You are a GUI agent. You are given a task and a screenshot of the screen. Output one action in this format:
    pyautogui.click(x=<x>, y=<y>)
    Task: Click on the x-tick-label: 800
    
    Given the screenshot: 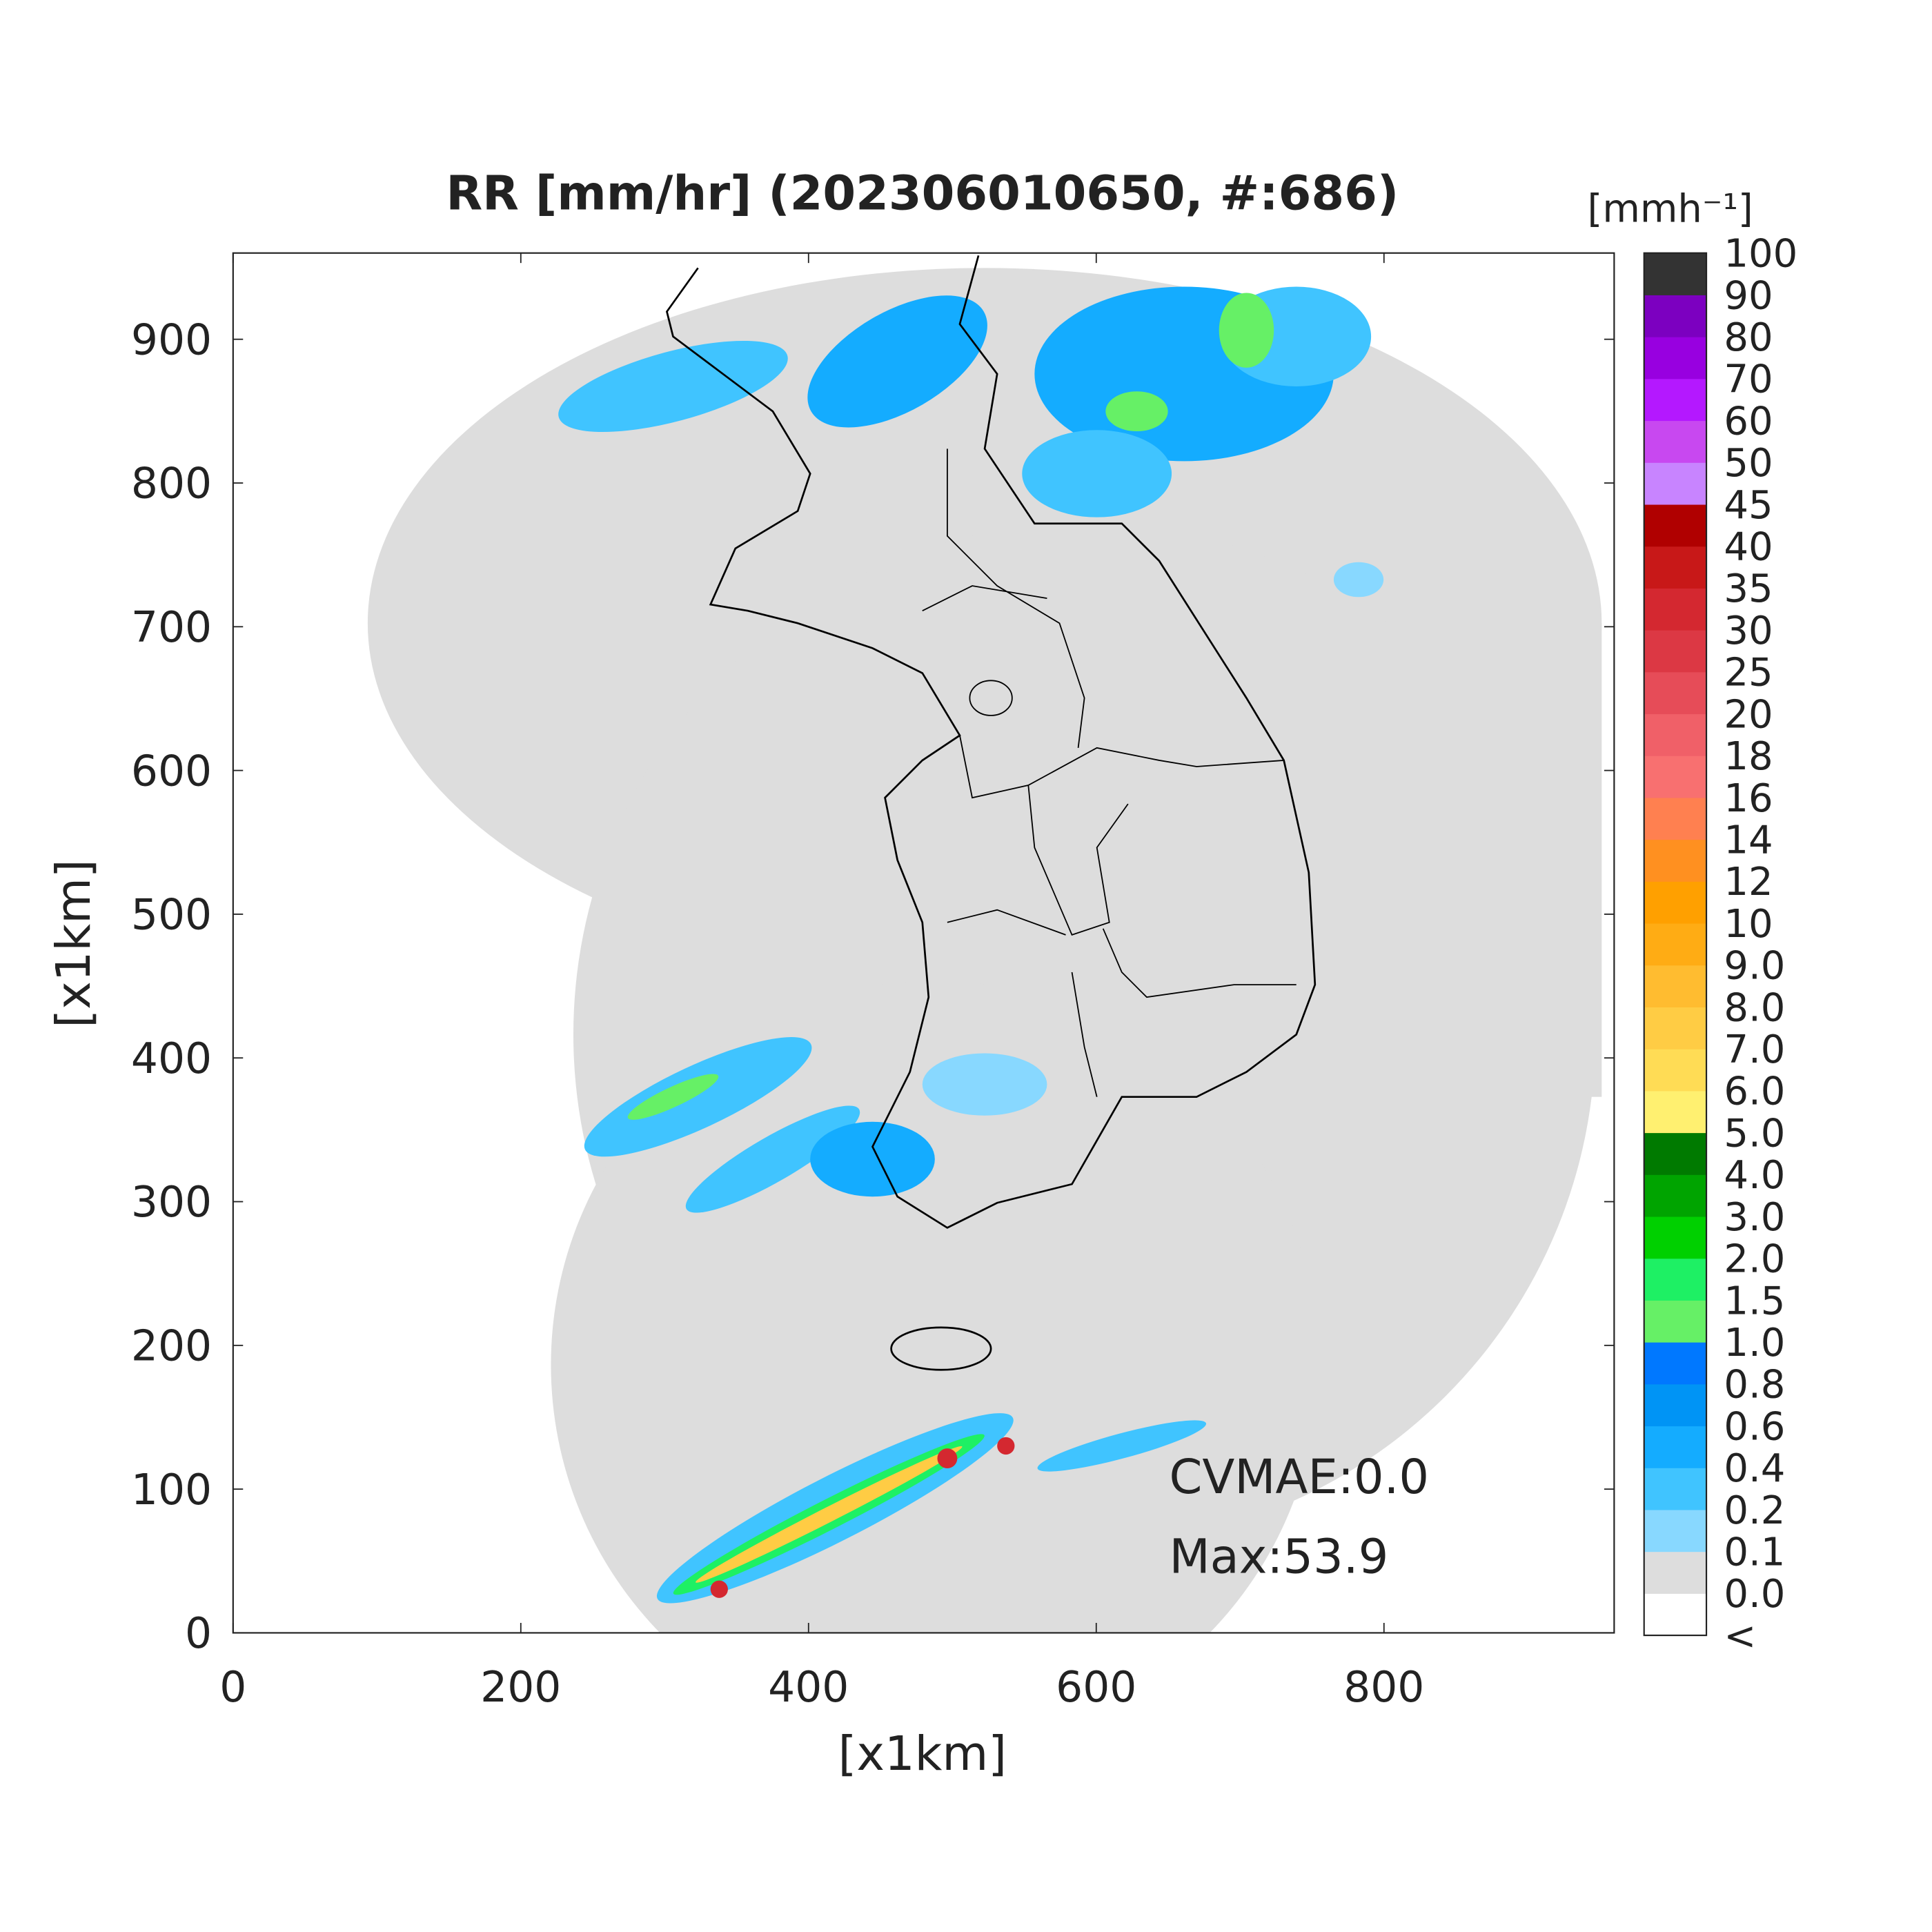 What is the action you would take?
    pyautogui.click(x=1383, y=1687)
    